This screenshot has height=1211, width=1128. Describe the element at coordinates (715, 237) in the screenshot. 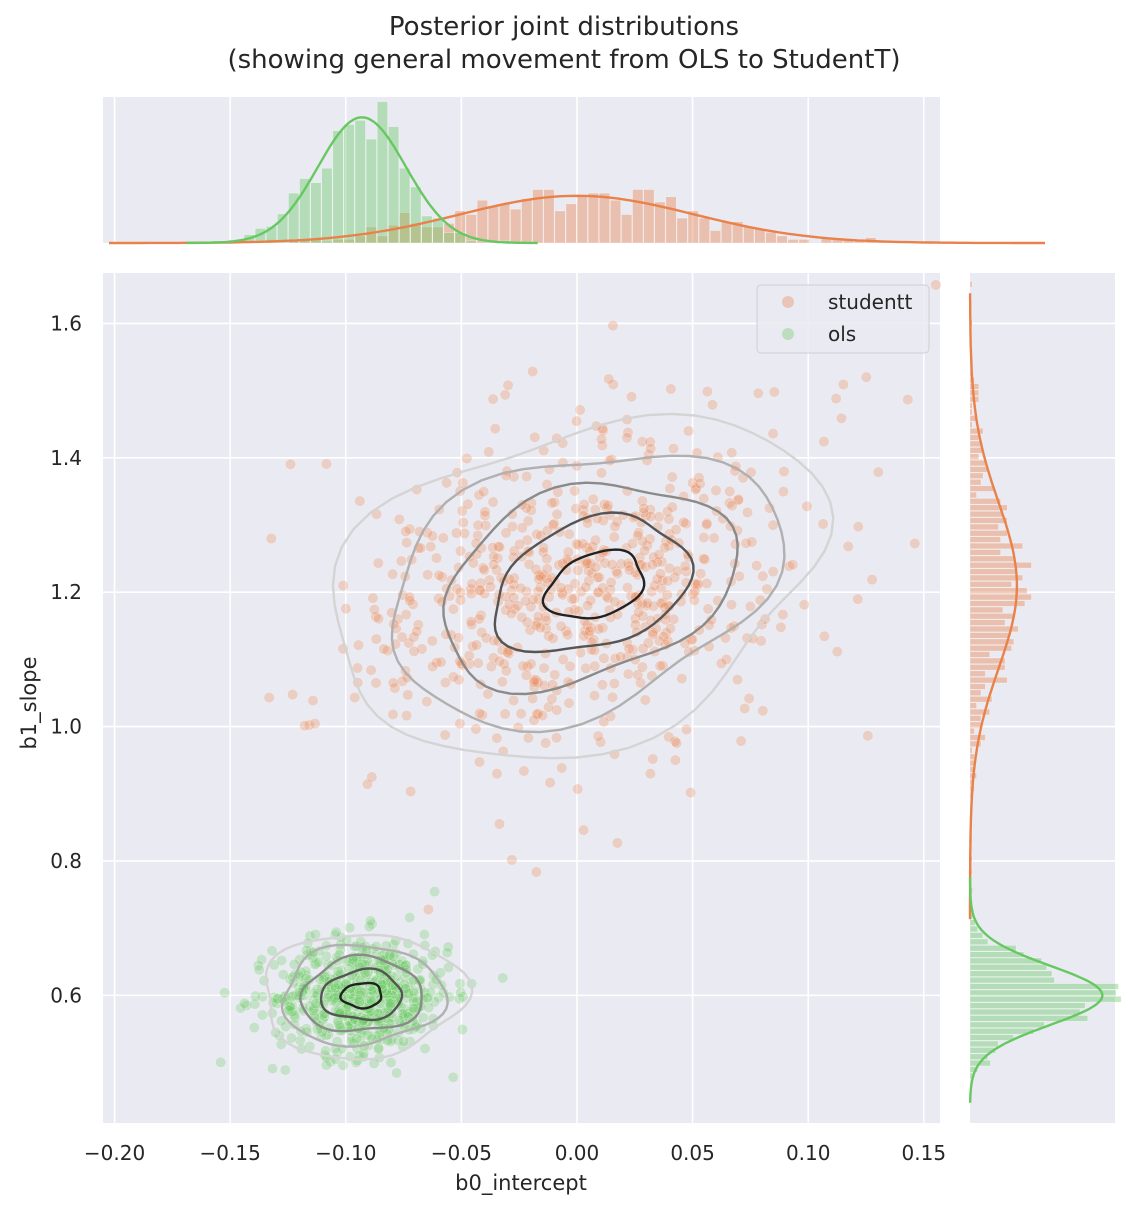

I see `top-hist-bar-studentt` at that location.